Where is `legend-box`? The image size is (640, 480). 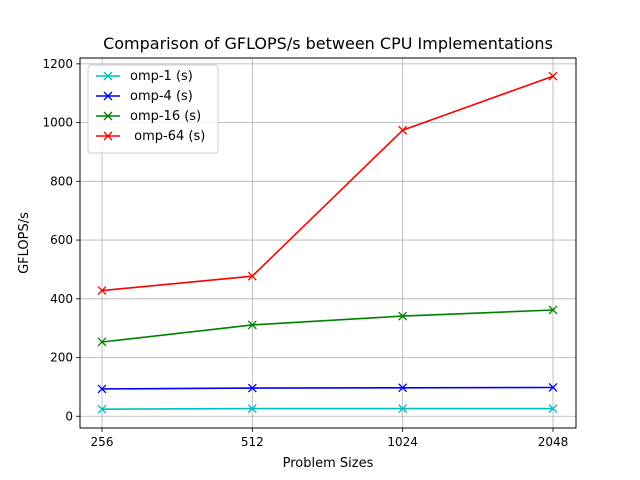 legend-box is located at coordinates (153, 109).